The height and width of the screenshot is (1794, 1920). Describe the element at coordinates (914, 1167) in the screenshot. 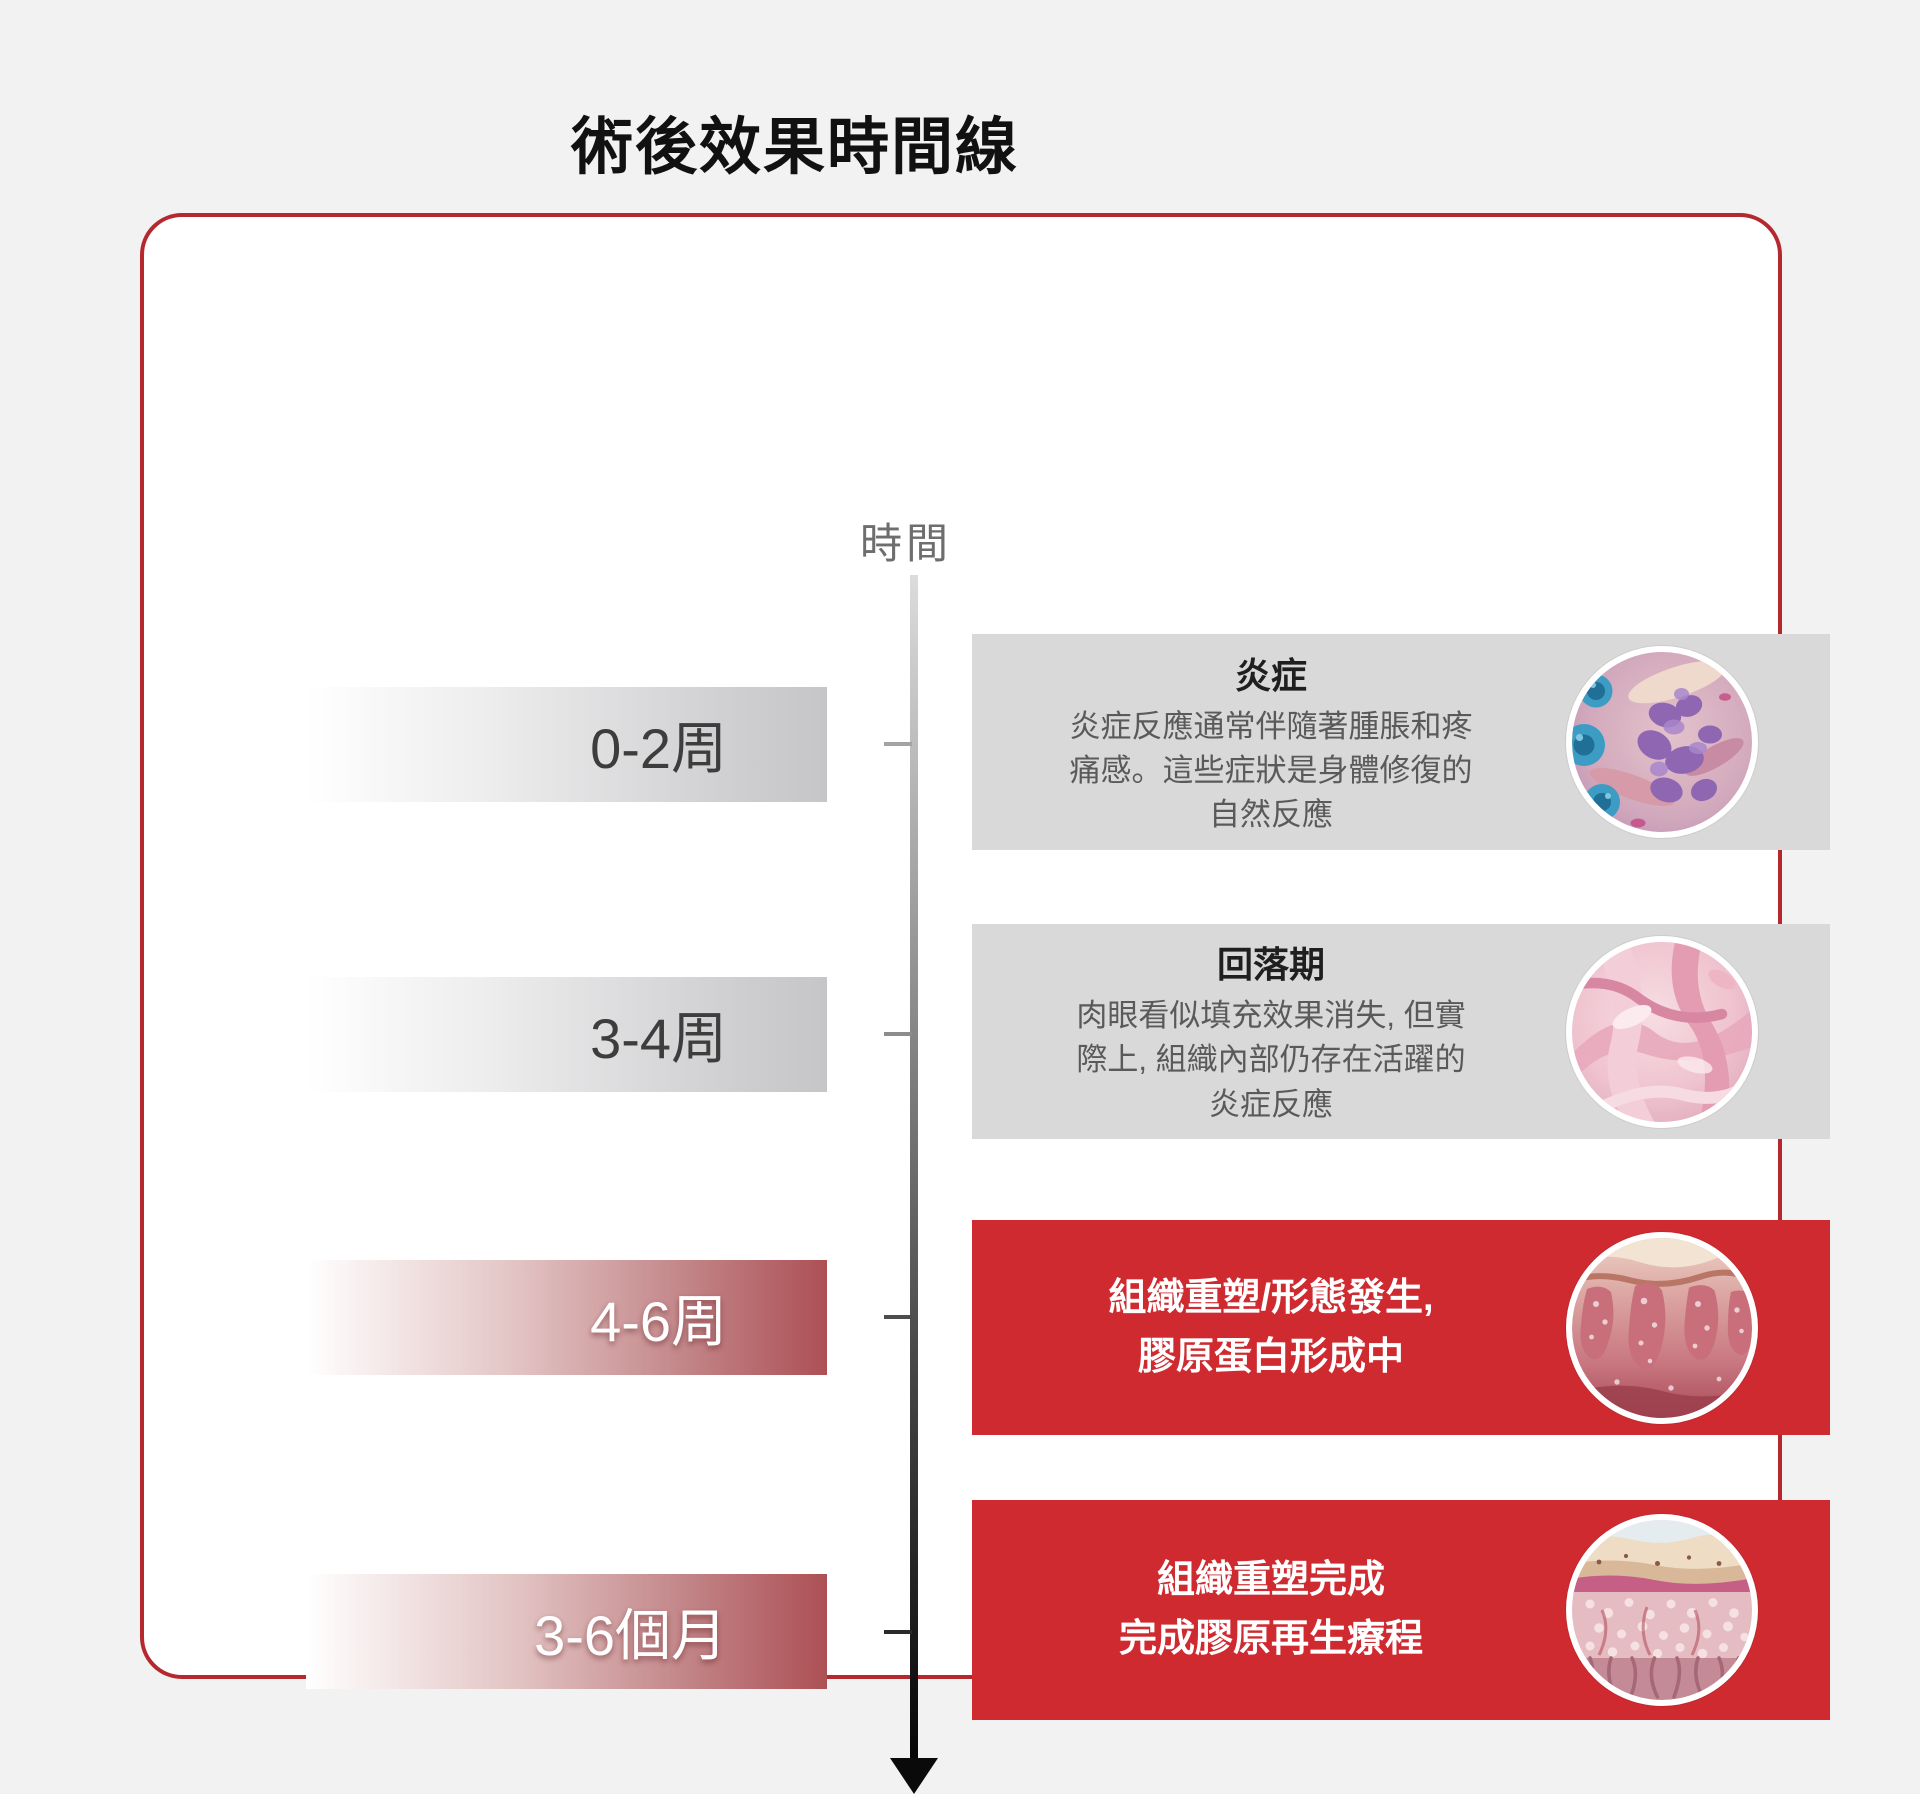

I see `timeline-axis-line` at that location.